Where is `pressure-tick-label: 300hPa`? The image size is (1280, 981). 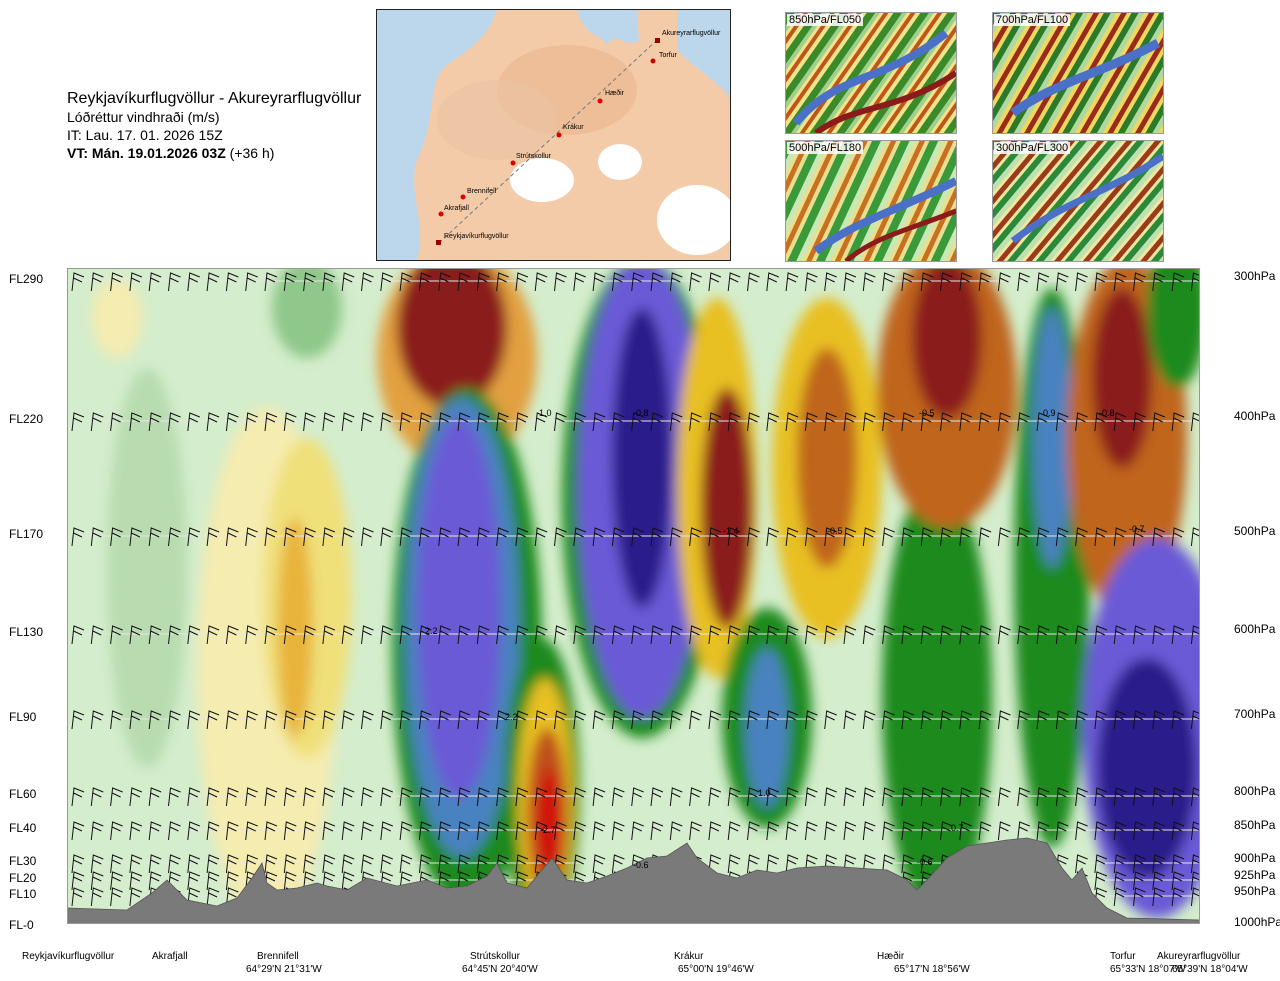
pressure-tick-label: 300hPa is located at coordinates (1255, 276).